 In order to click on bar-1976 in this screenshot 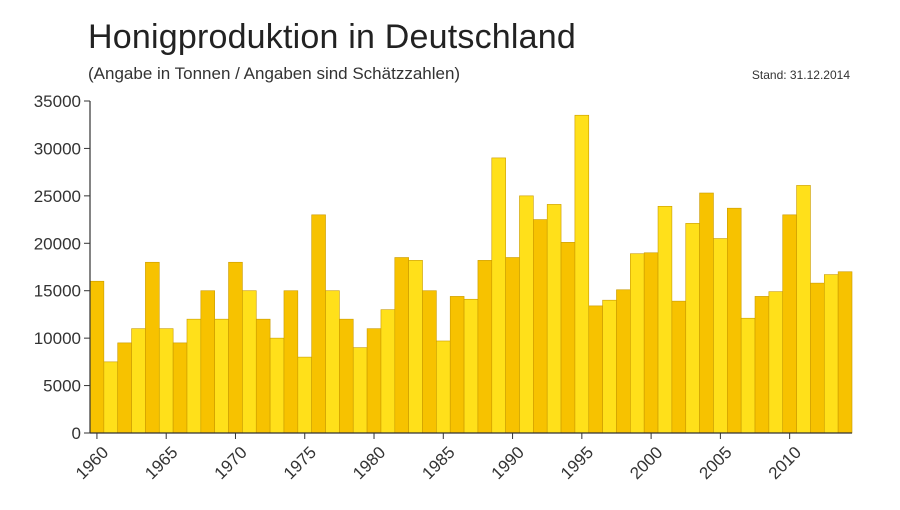, I will do `click(318, 324)`.